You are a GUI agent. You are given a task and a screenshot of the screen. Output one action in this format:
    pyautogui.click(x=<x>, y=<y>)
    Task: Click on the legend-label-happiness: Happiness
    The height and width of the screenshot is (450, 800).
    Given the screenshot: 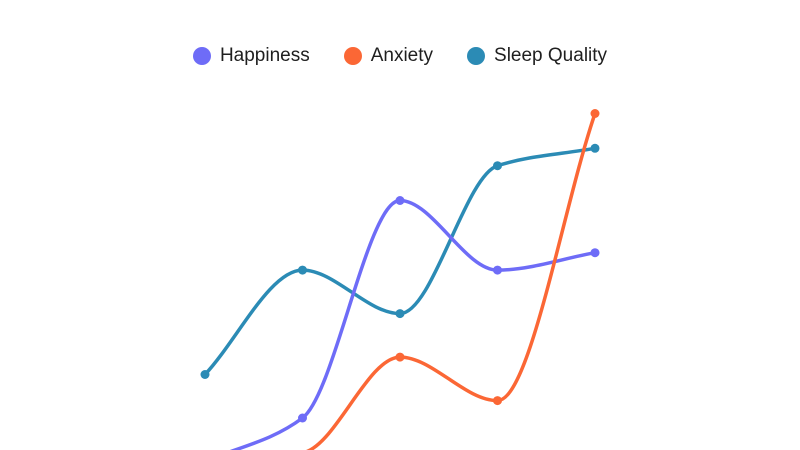 What is the action you would take?
    pyautogui.click(x=264, y=55)
    